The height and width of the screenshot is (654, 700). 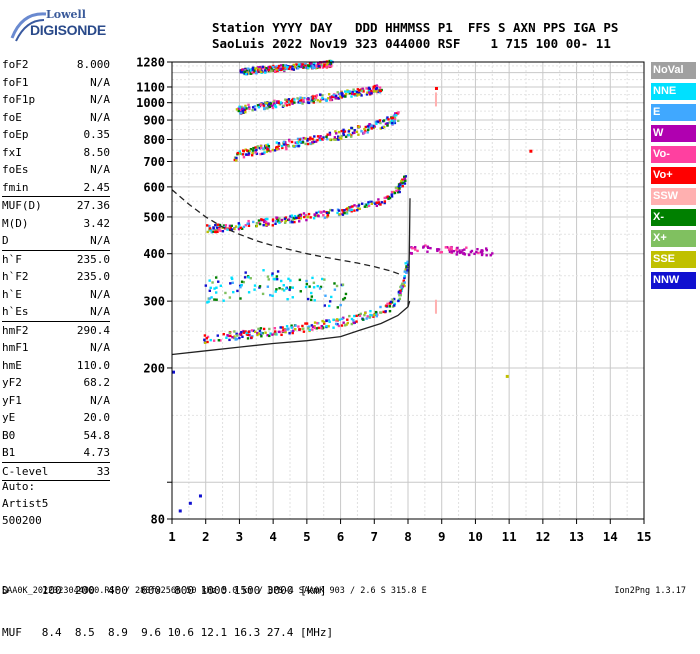 What do you see at coordinates (56, 25) in the screenshot?
I see `digisonde-logo: Lowell DIGISONDE` at bounding box center [56, 25].